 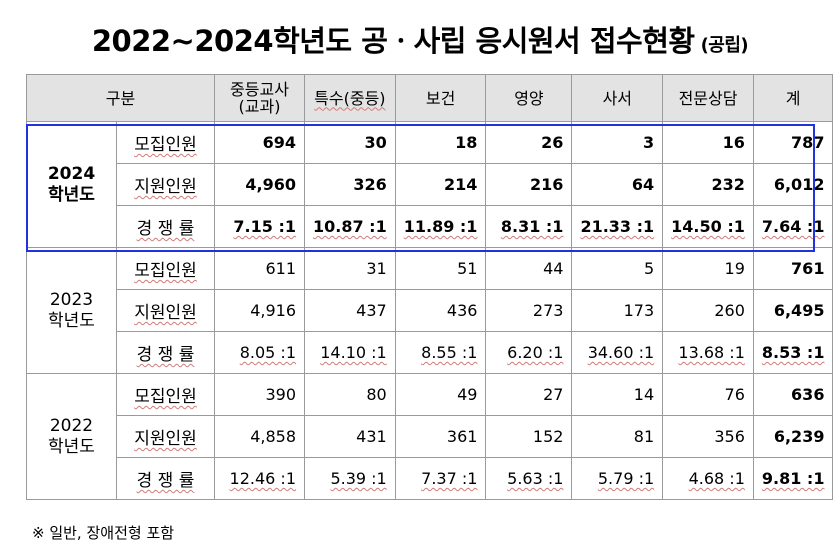 What do you see at coordinates (120, 98) in the screenshot?
I see `header-group: 구분` at bounding box center [120, 98].